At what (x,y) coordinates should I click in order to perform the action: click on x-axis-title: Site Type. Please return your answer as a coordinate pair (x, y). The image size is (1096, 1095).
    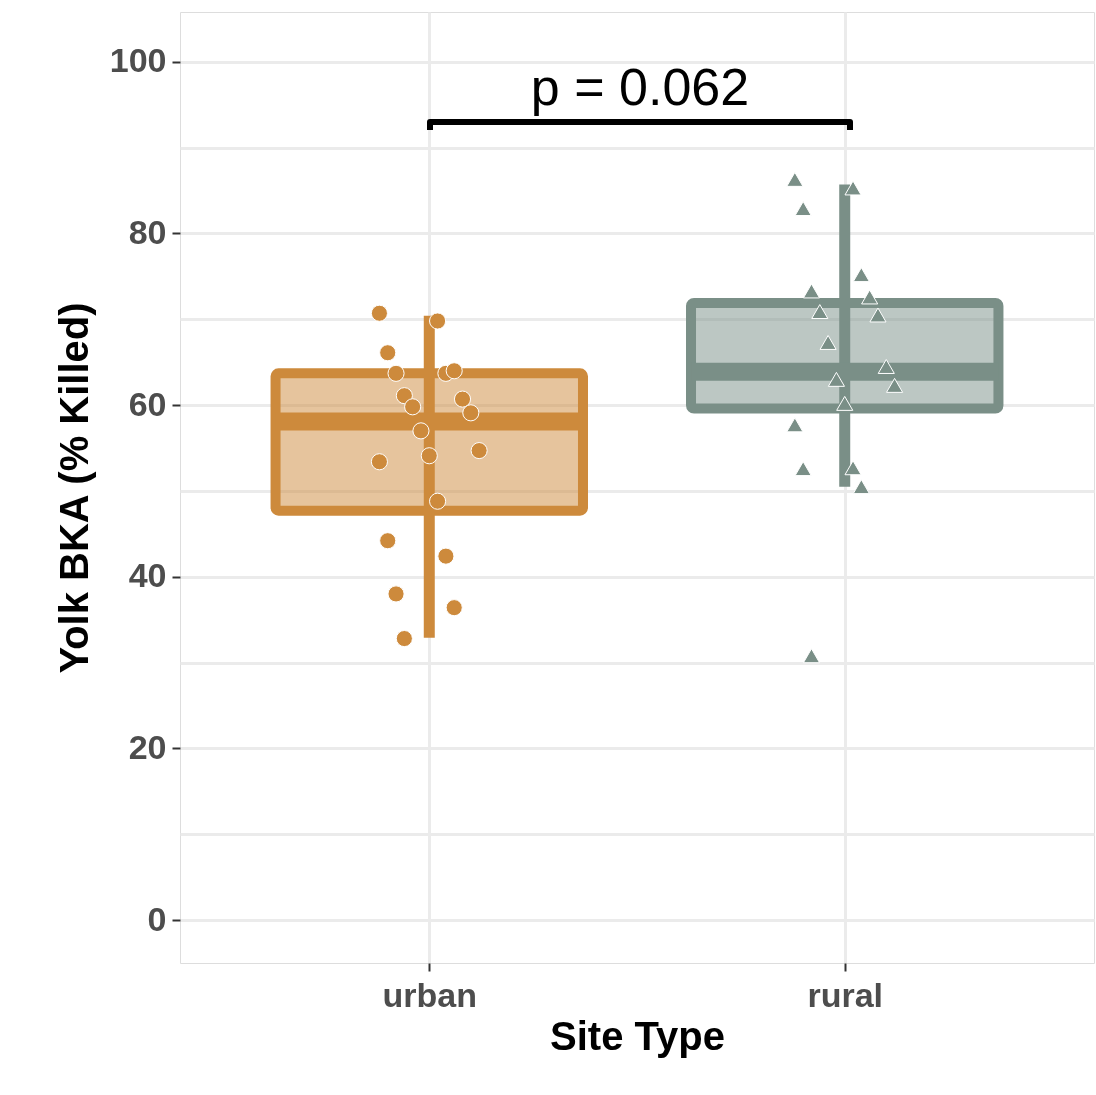
    Looking at the image, I should click on (637, 1035).